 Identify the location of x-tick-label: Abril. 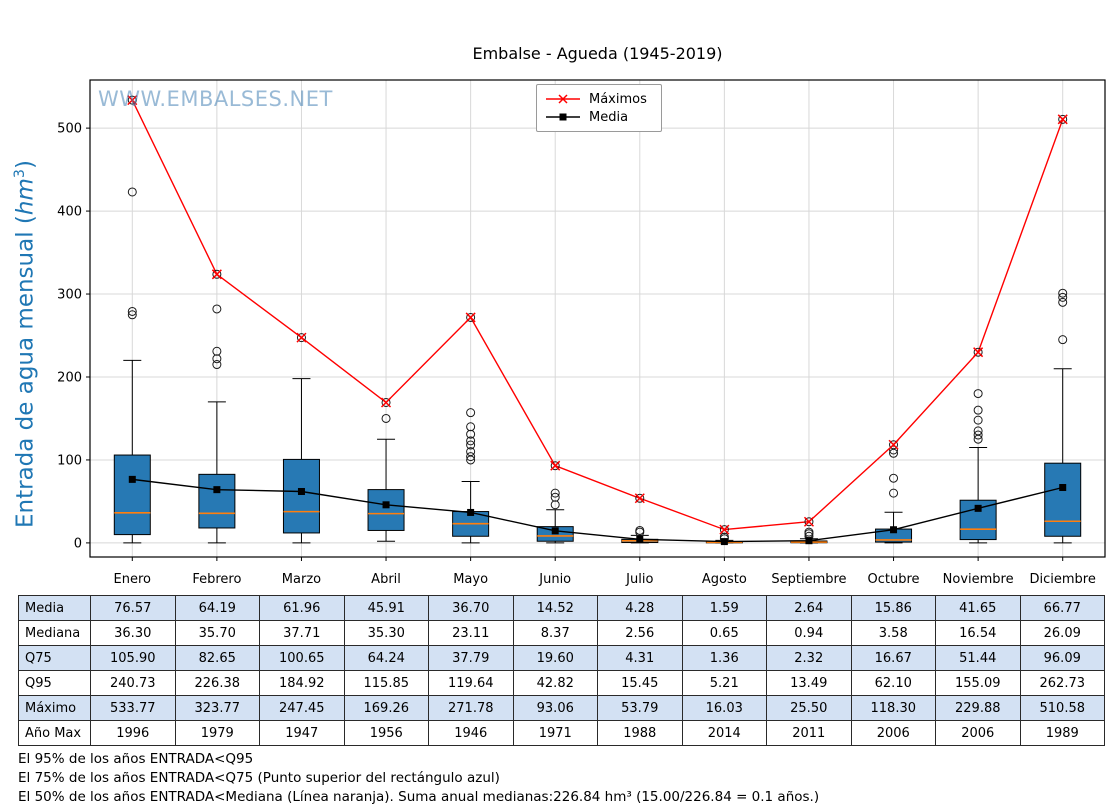
(386, 579).